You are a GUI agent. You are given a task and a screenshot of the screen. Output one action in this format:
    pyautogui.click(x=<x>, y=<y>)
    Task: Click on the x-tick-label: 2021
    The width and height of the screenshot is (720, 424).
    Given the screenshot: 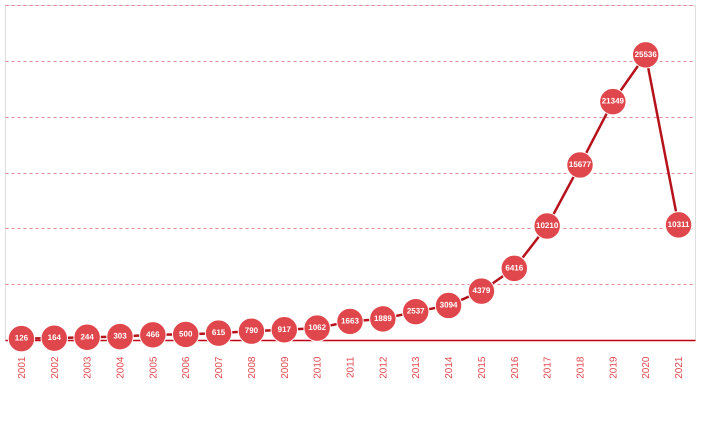 What is the action you would take?
    pyautogui.click(x=680, y=367)
    